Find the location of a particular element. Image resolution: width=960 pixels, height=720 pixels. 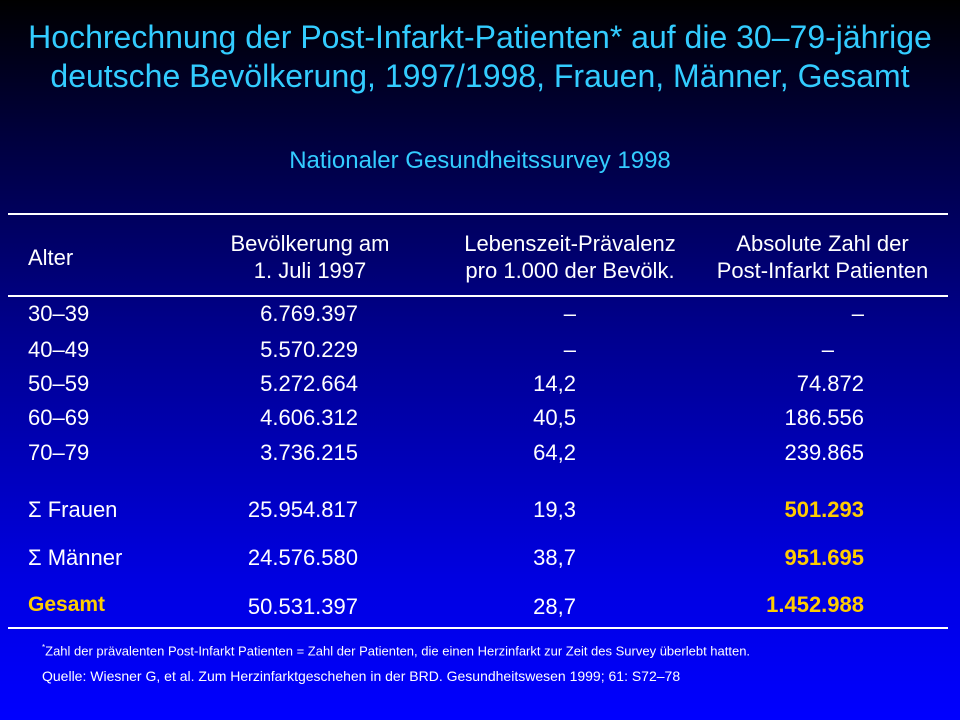

cell-absolute: 951.695 is located at coordinates (824, 557).